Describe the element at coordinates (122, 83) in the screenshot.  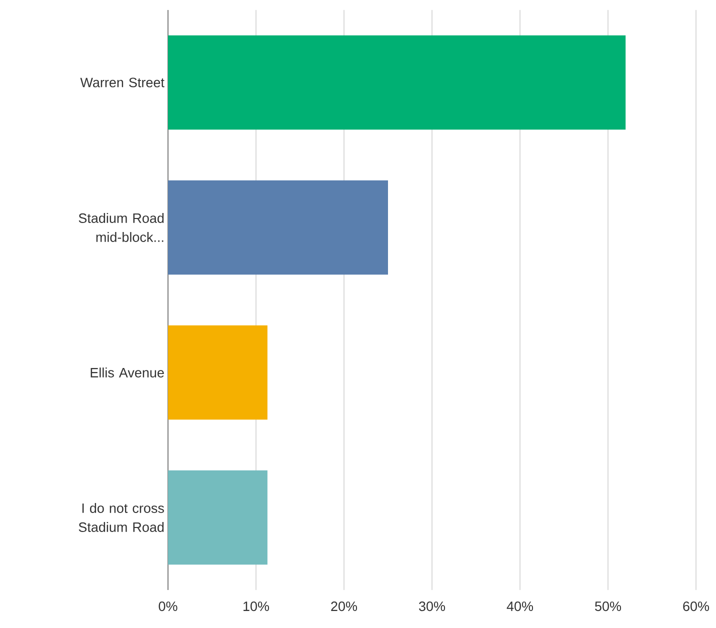
I see `y-tick-label: Warren Street` at that location.